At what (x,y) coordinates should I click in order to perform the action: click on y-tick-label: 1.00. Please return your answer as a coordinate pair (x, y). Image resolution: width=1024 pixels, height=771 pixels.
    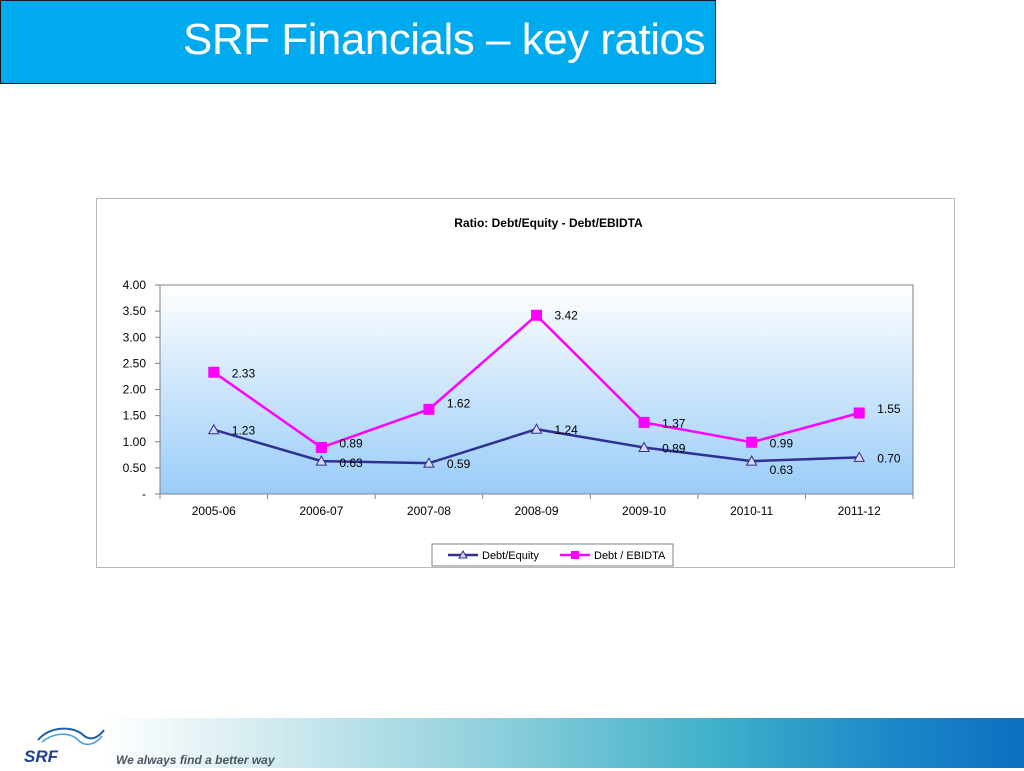
    Looking at the image, I should click on (135, 442).